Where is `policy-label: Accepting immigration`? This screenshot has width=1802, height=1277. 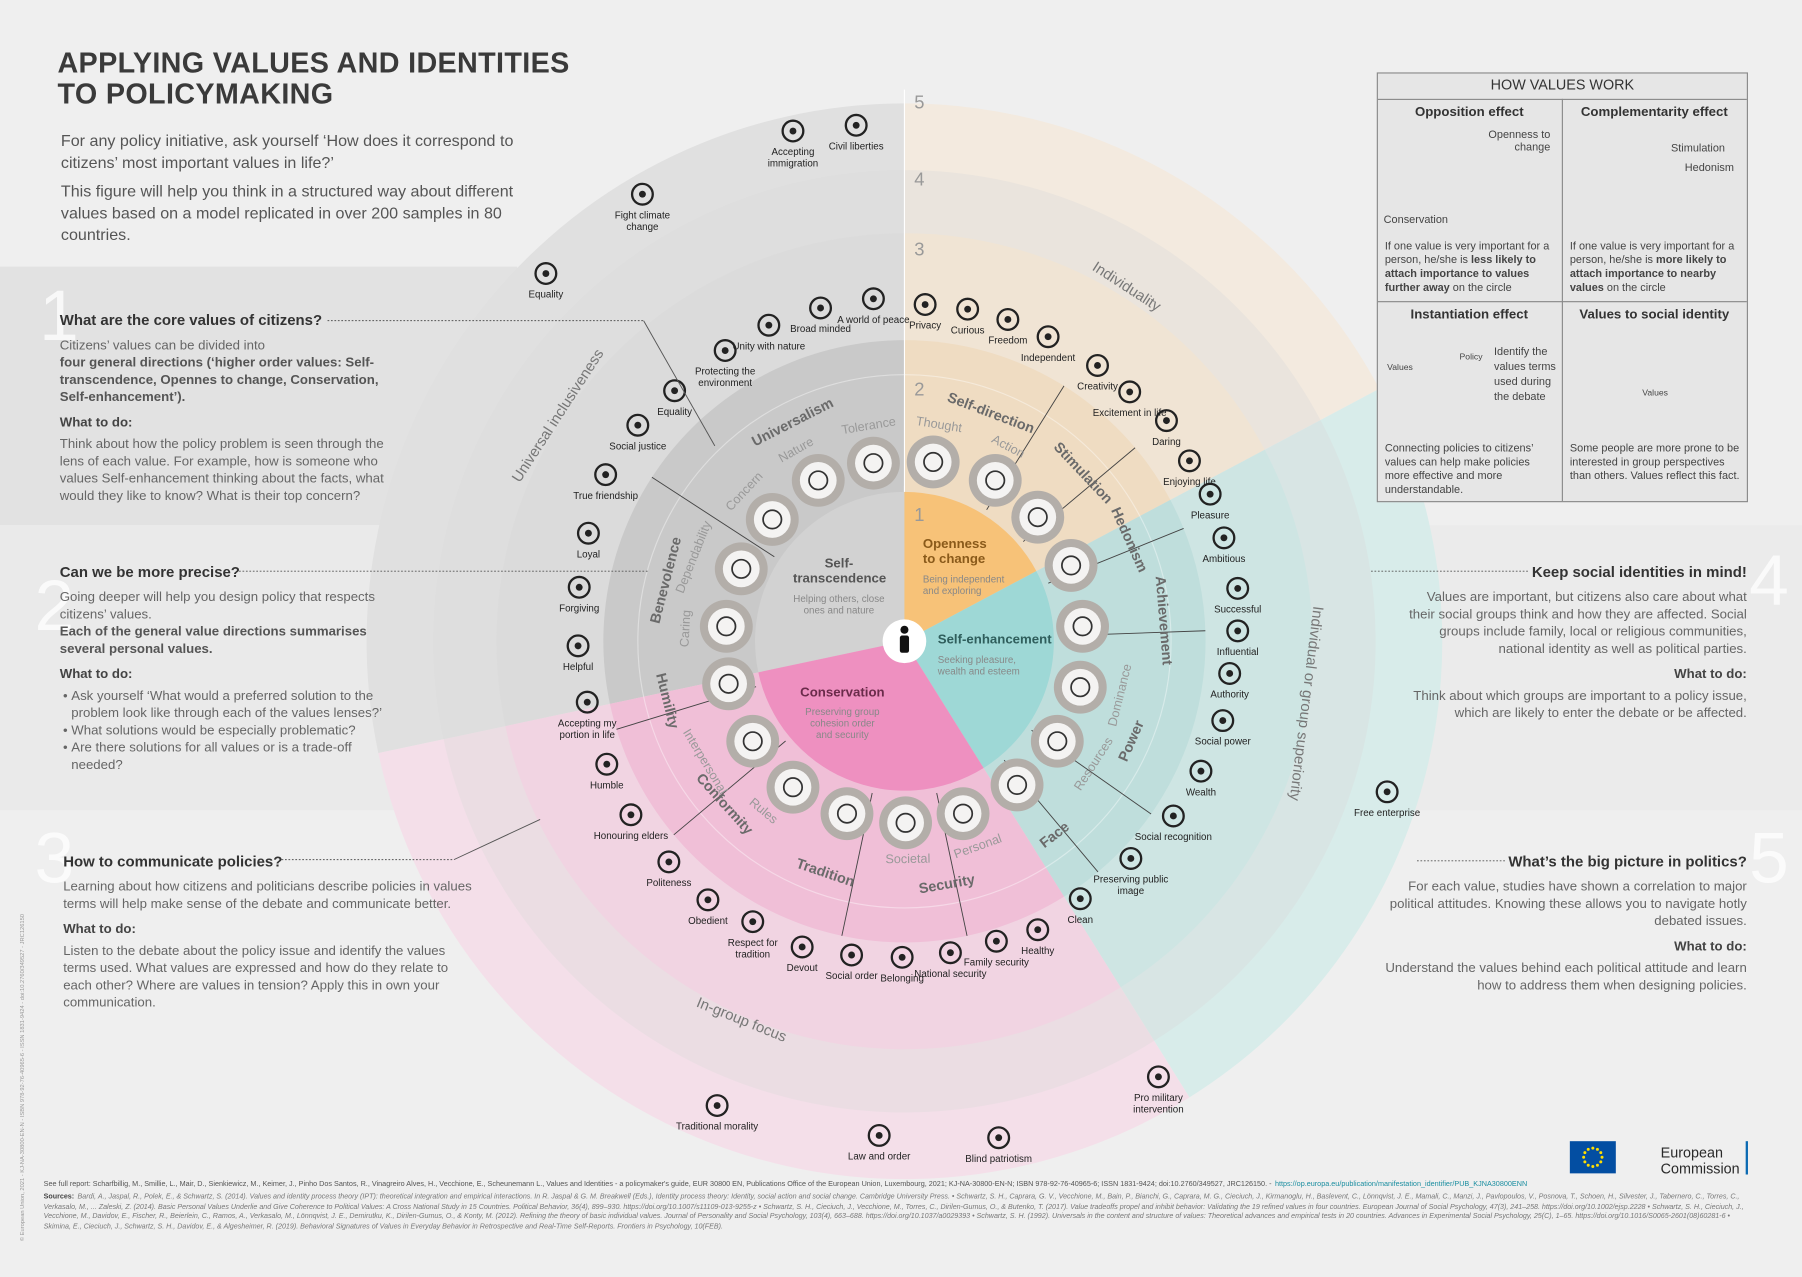
policy-label: Accepting immigration is located at coordinates (793, 157).